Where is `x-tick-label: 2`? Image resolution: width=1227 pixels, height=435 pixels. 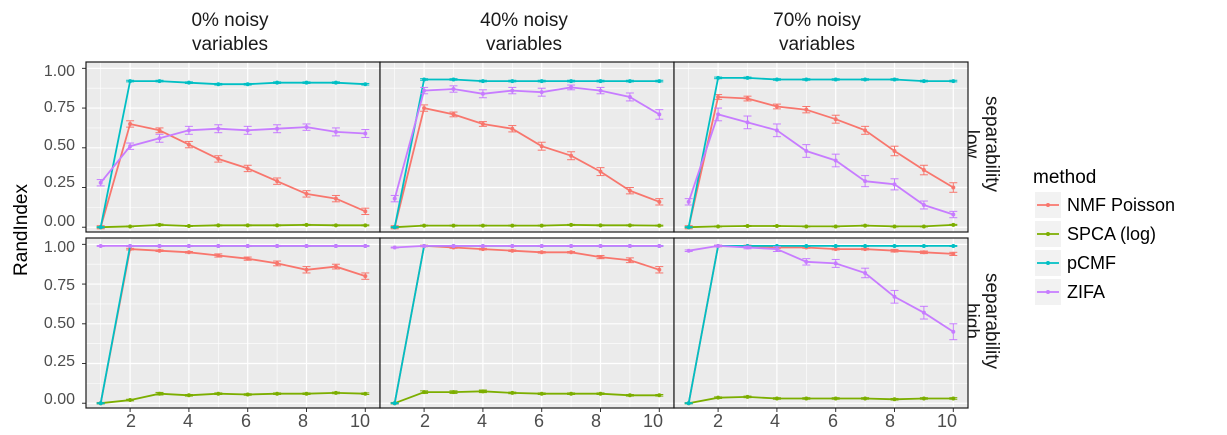
x-tick-label: 2 is located at coordinates (131, 421).